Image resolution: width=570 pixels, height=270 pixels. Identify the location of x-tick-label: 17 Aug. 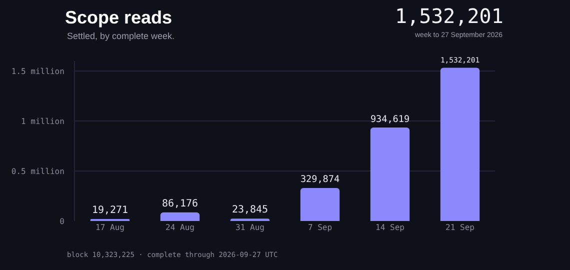
(110, 227).